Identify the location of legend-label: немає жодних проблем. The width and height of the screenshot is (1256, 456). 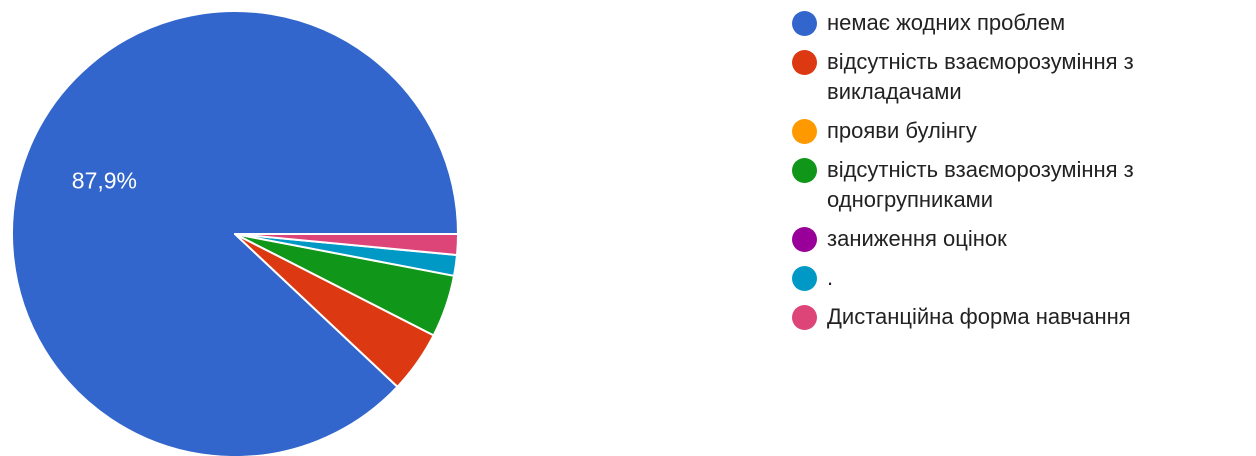
(946, 22).